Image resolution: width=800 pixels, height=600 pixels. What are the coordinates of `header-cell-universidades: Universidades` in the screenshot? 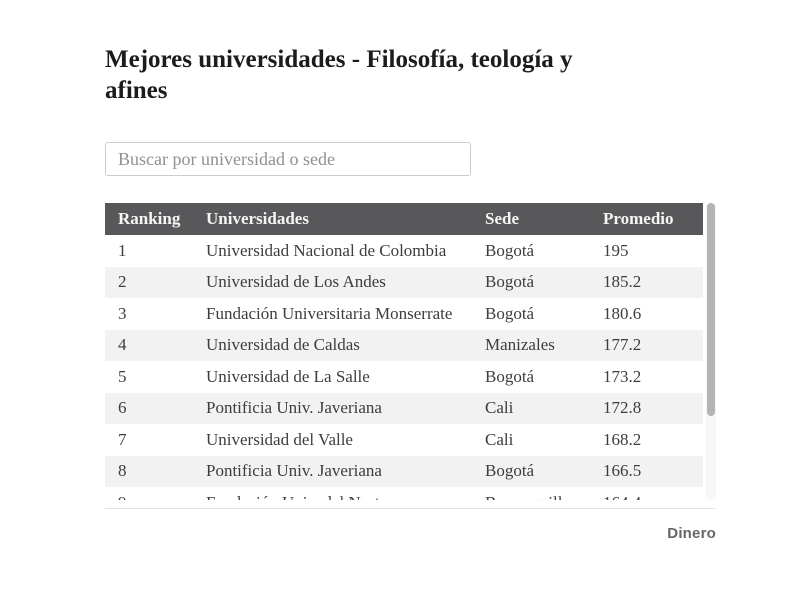 It's located at (257, 218).